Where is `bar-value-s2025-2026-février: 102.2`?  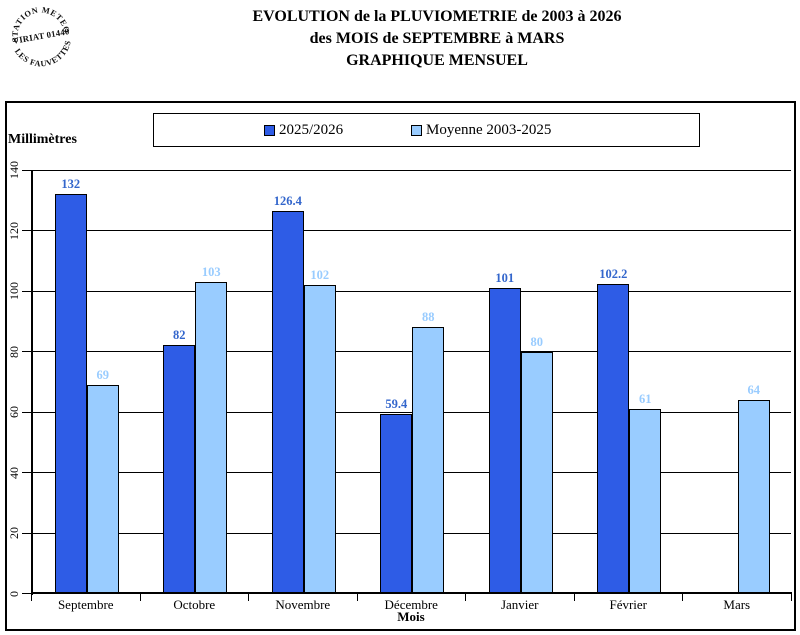
bar-value-s2025-2026-février: 102.2 is located at coordinates (613, 274).